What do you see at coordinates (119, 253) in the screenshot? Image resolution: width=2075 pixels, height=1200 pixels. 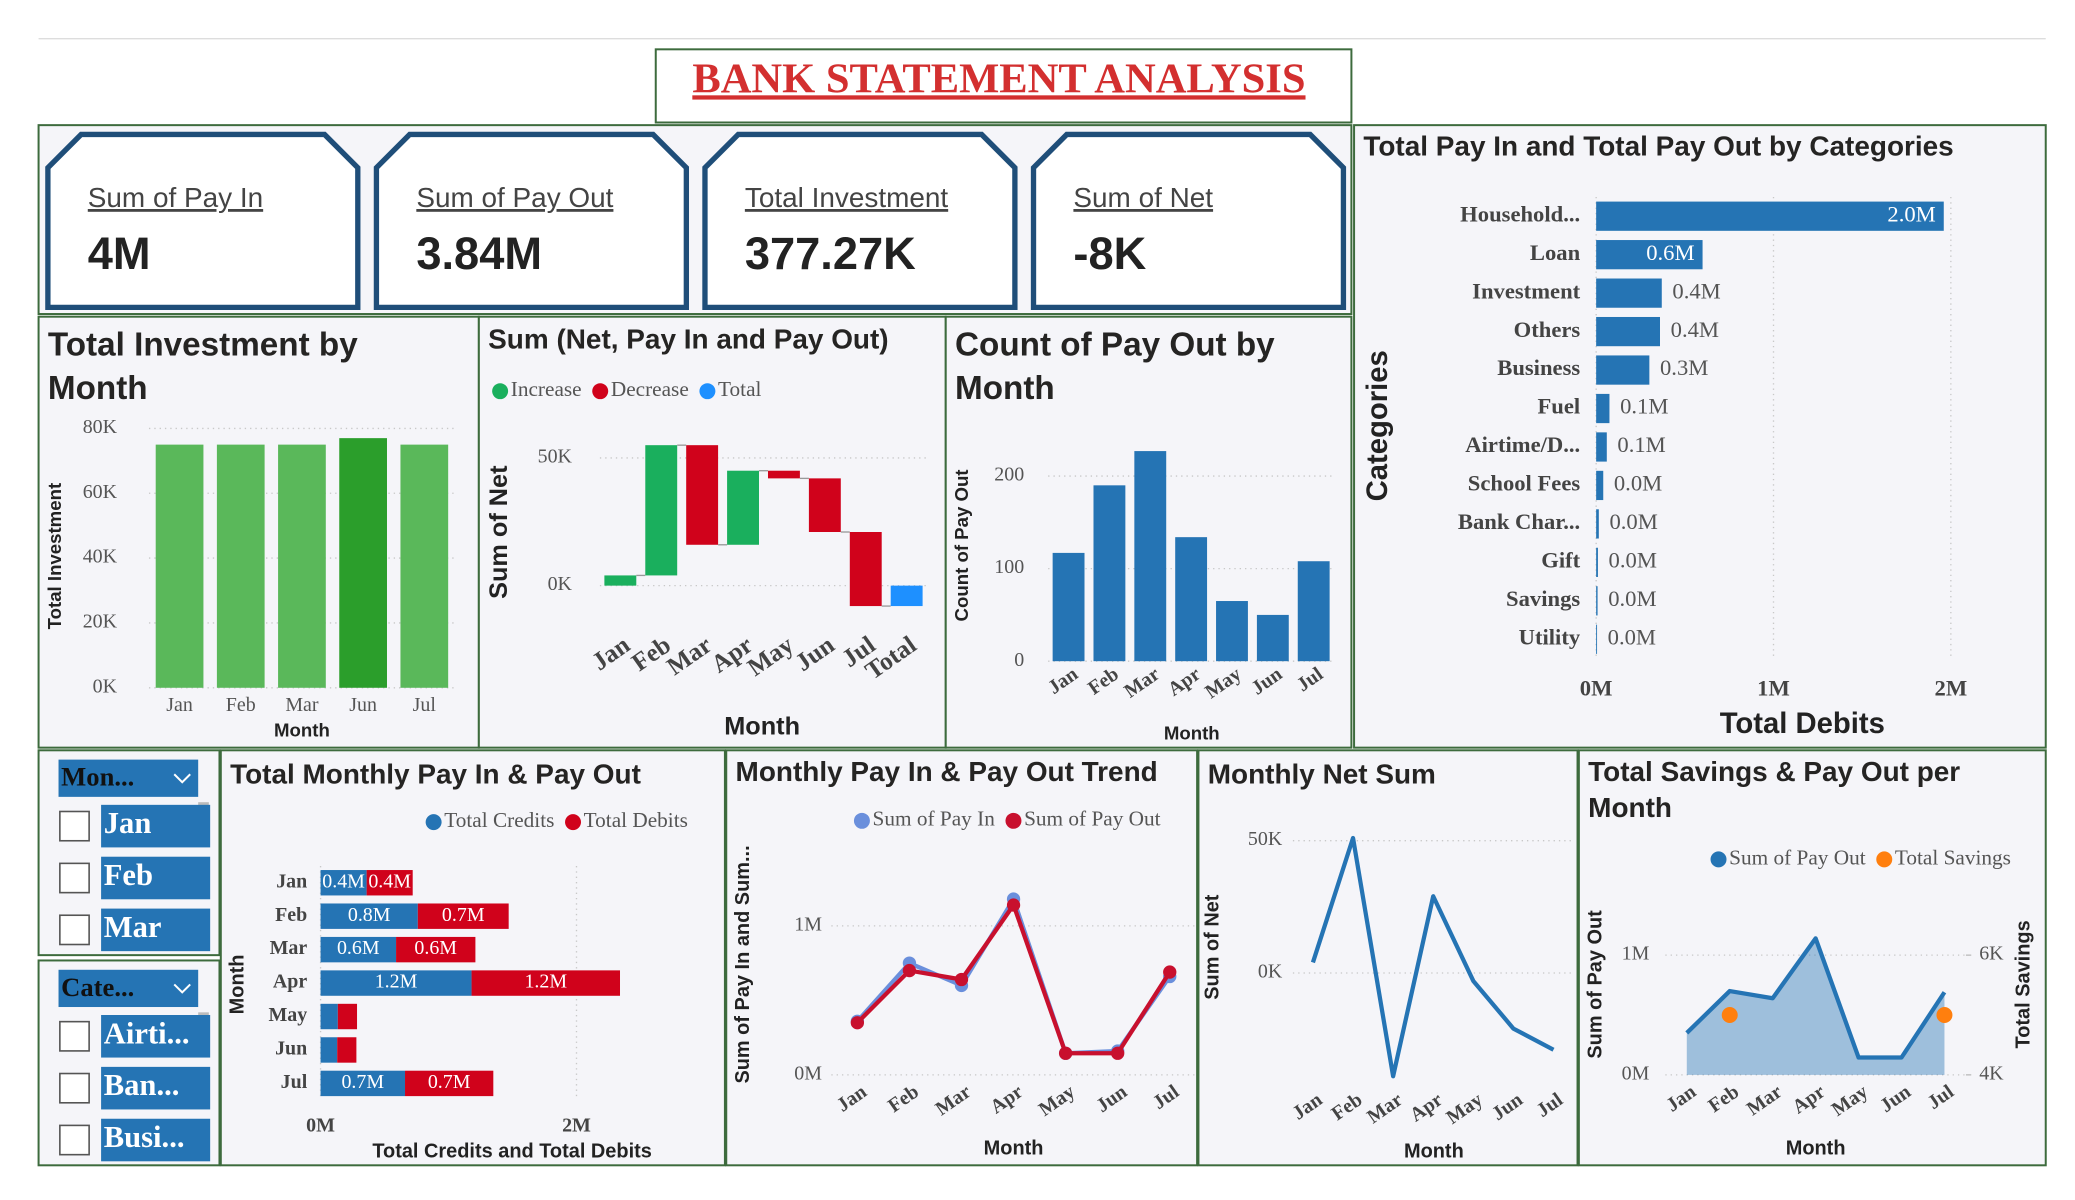 I see `kpi-value: 4M` at bounding box center [119, 253].